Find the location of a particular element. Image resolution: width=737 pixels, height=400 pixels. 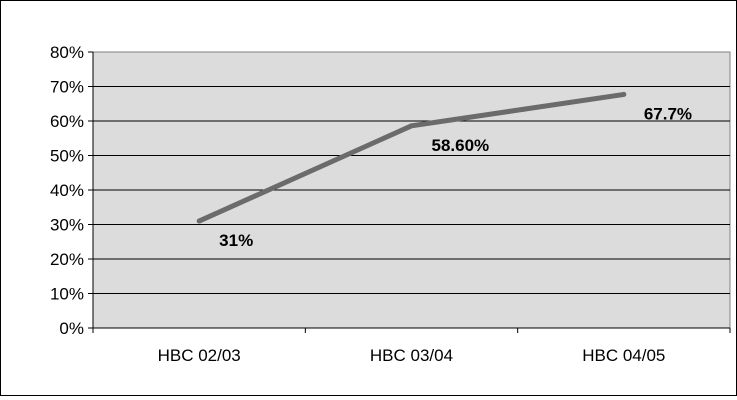

x-tick-label: HBC 04/05 is located at coordinates (623, 355).